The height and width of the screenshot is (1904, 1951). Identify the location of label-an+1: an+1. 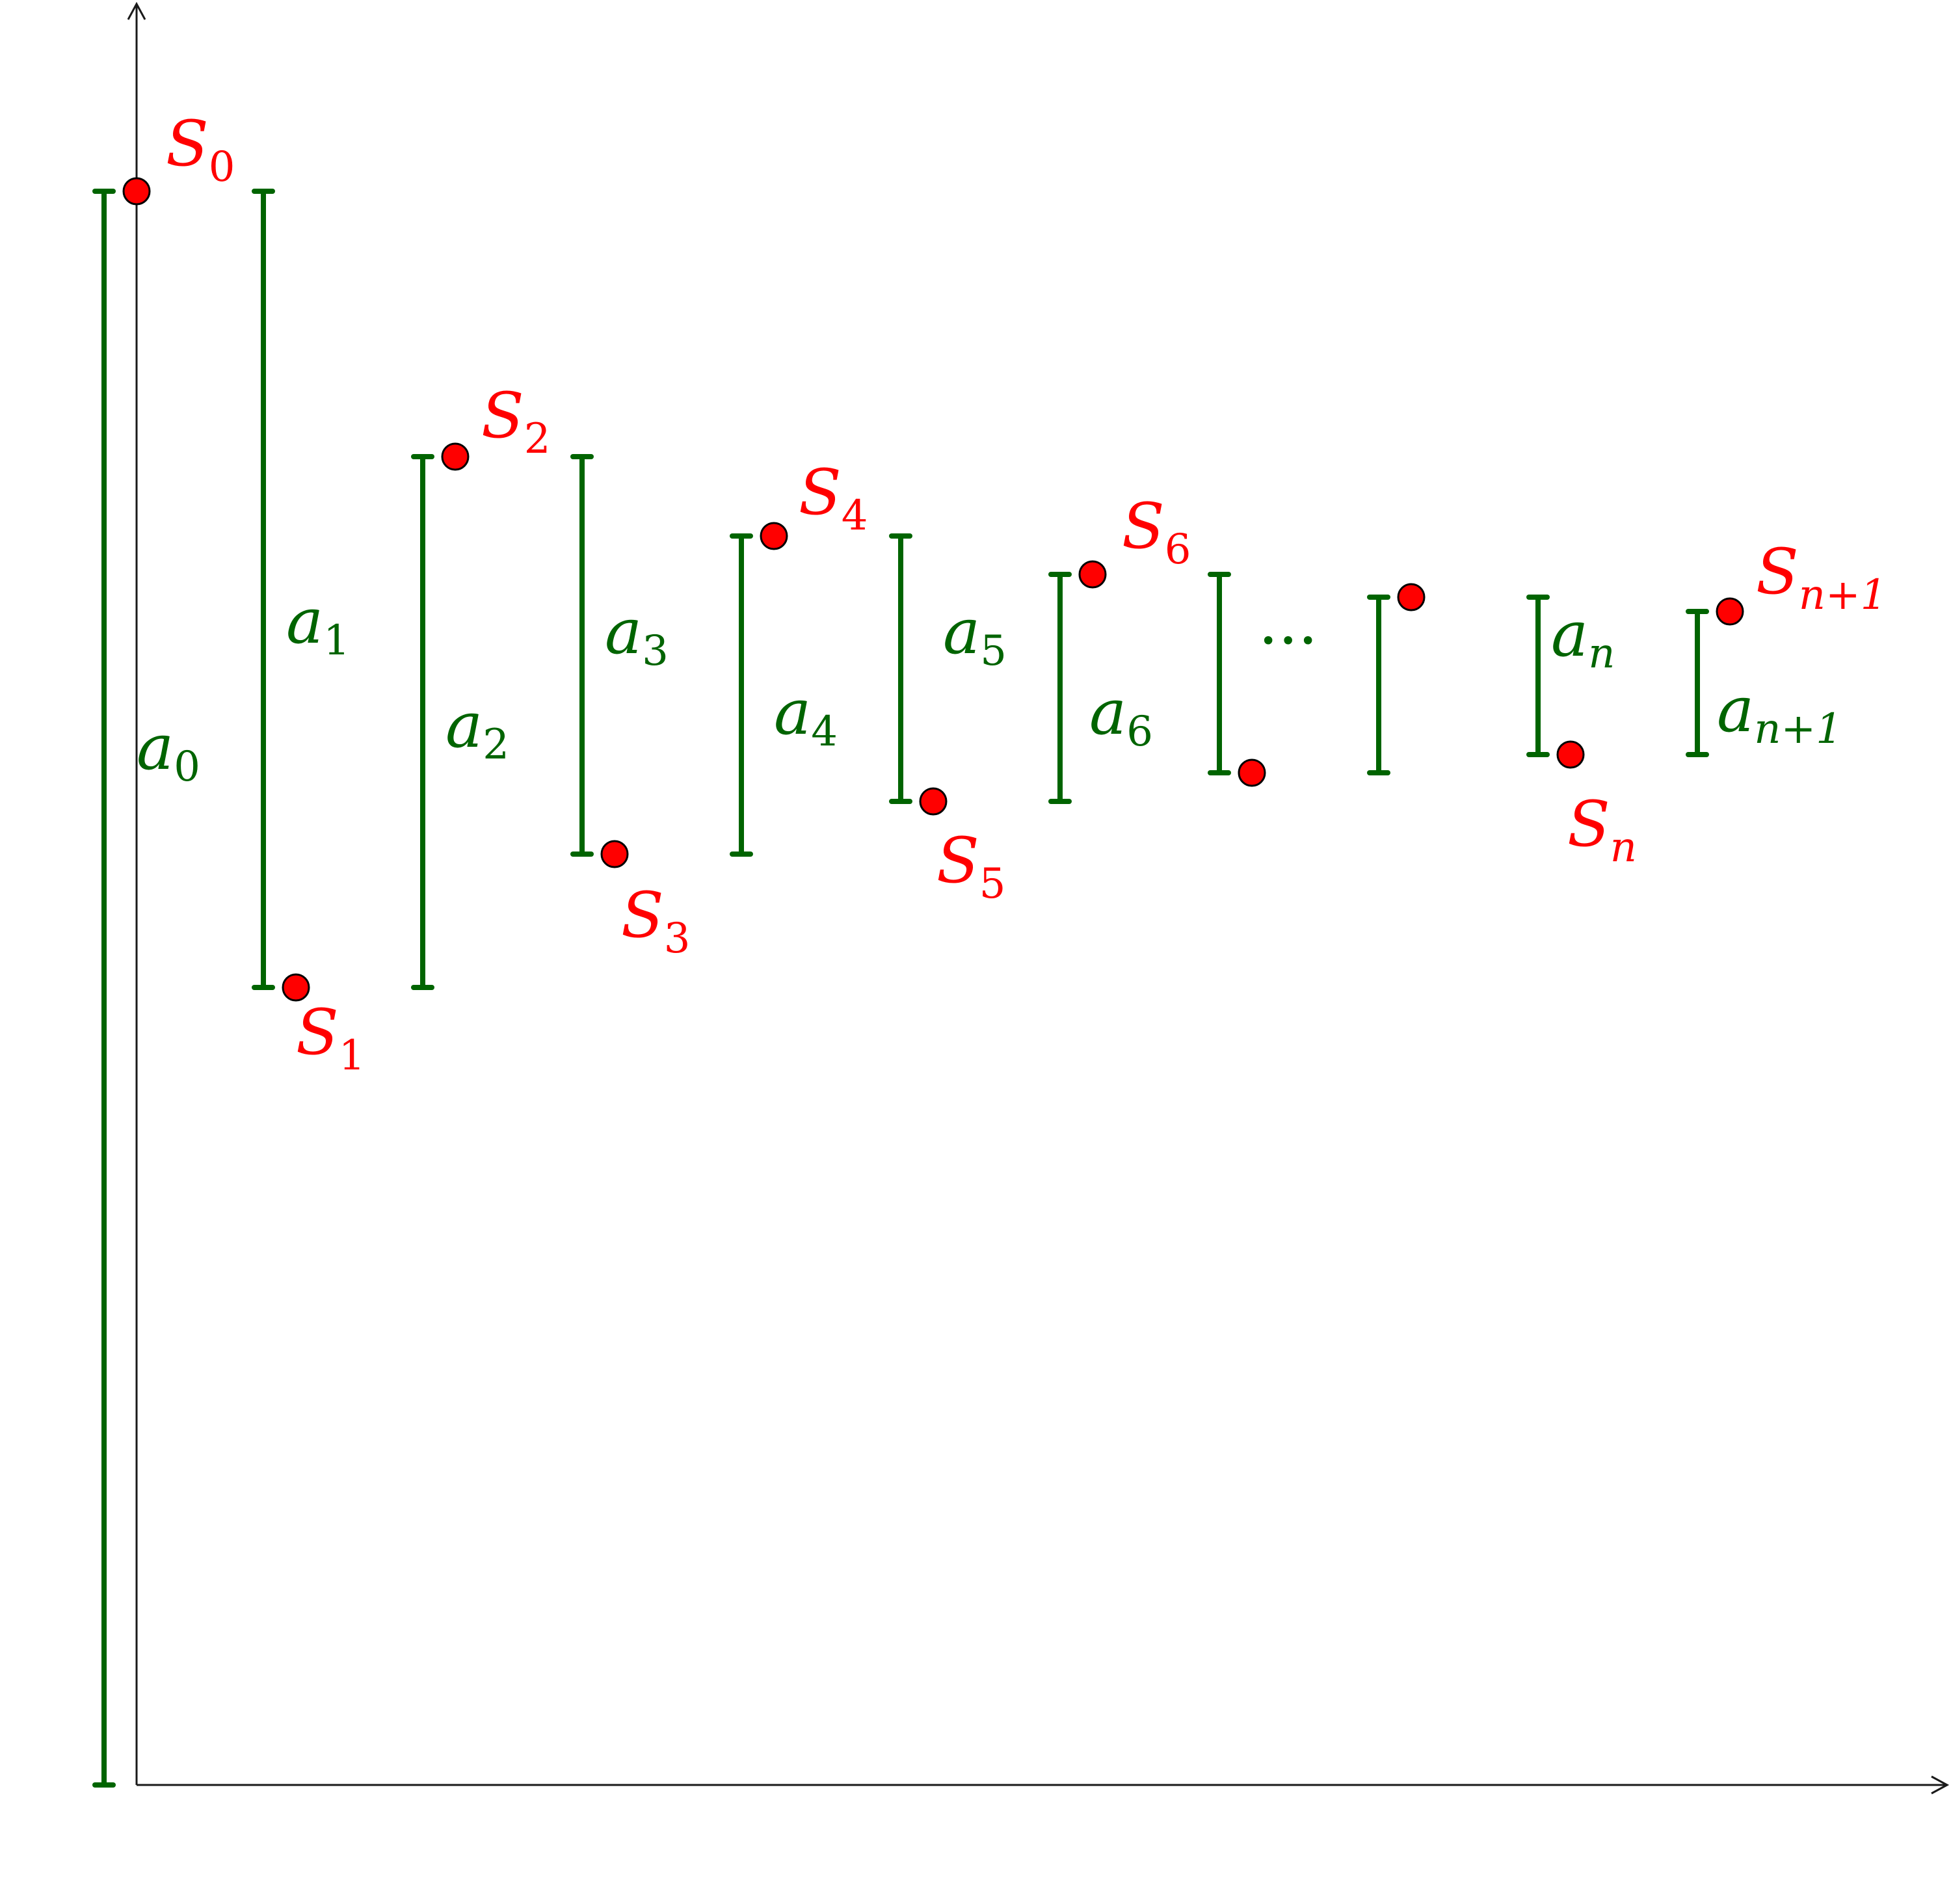
(1779, 713).